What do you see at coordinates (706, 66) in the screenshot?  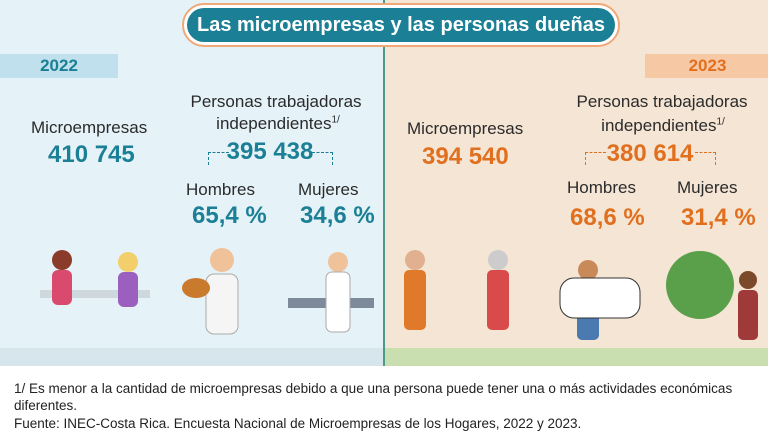 I see `year-tag: 2023` at bounding box center [706, 66].